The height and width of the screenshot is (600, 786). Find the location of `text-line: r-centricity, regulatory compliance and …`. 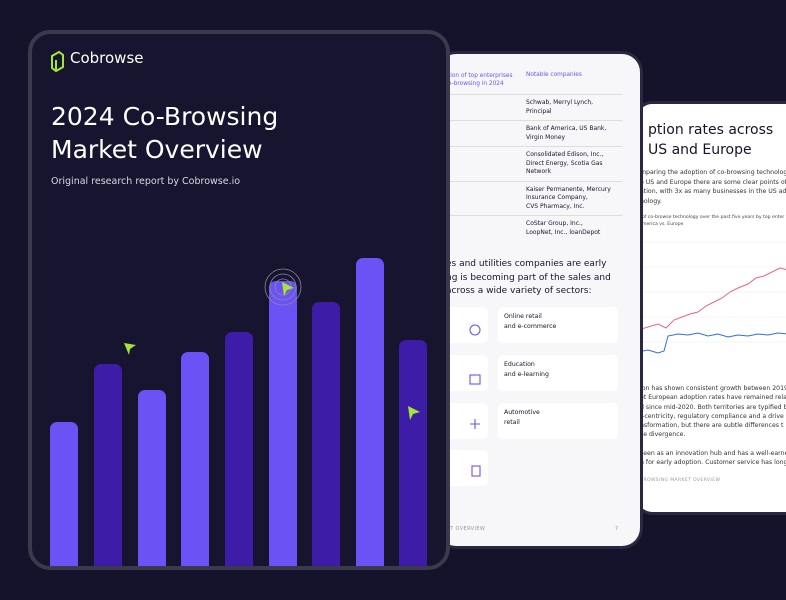

text-line: r-centricity, regulatory compliance and … is located at coordinates (713, 416).